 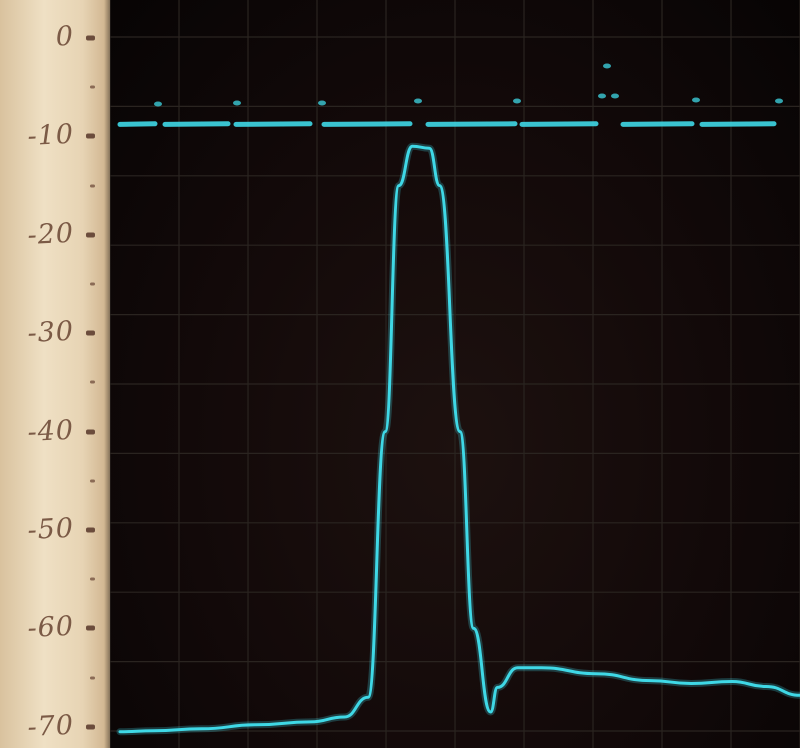 I want to click on scale-label: -10, so click(x=50, y=136).